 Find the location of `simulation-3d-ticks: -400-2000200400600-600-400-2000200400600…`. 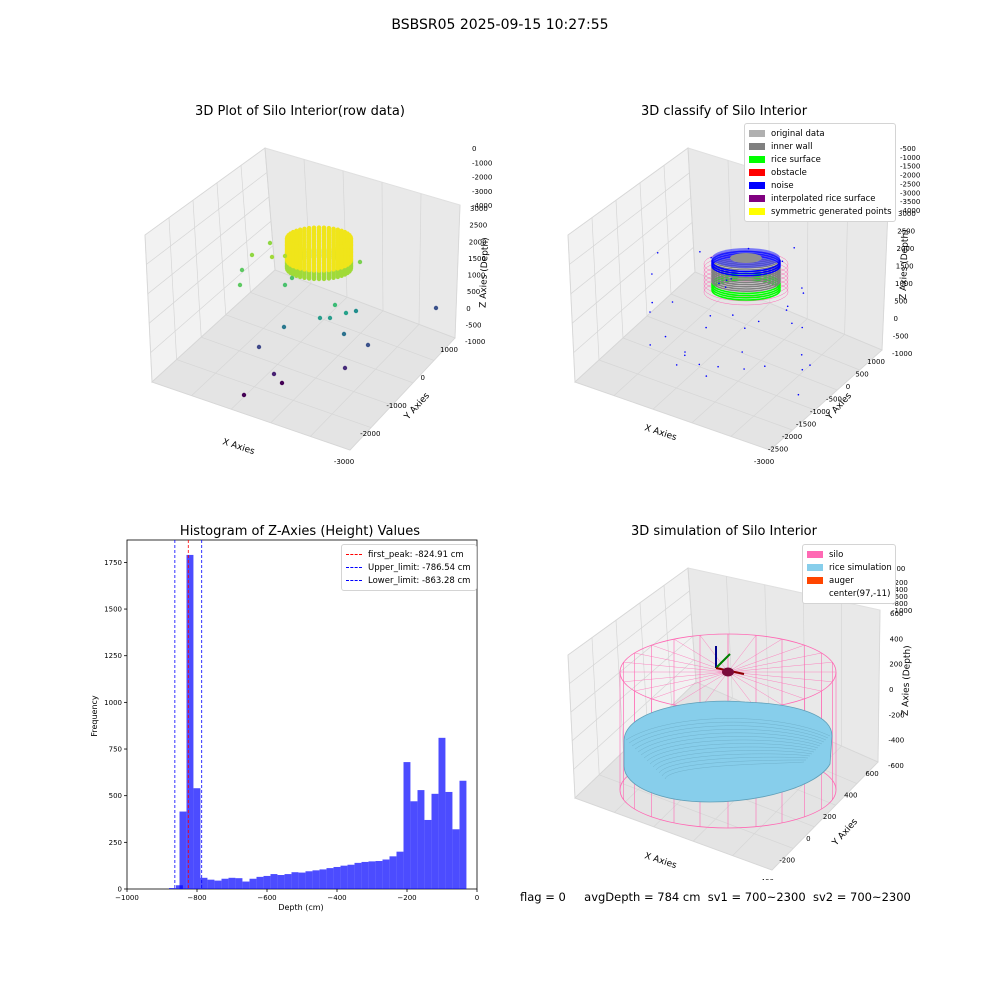

simulation-3d-ticks: -400-2000200400600-600-400-2000200400600… is located at coordinates (835, 722).